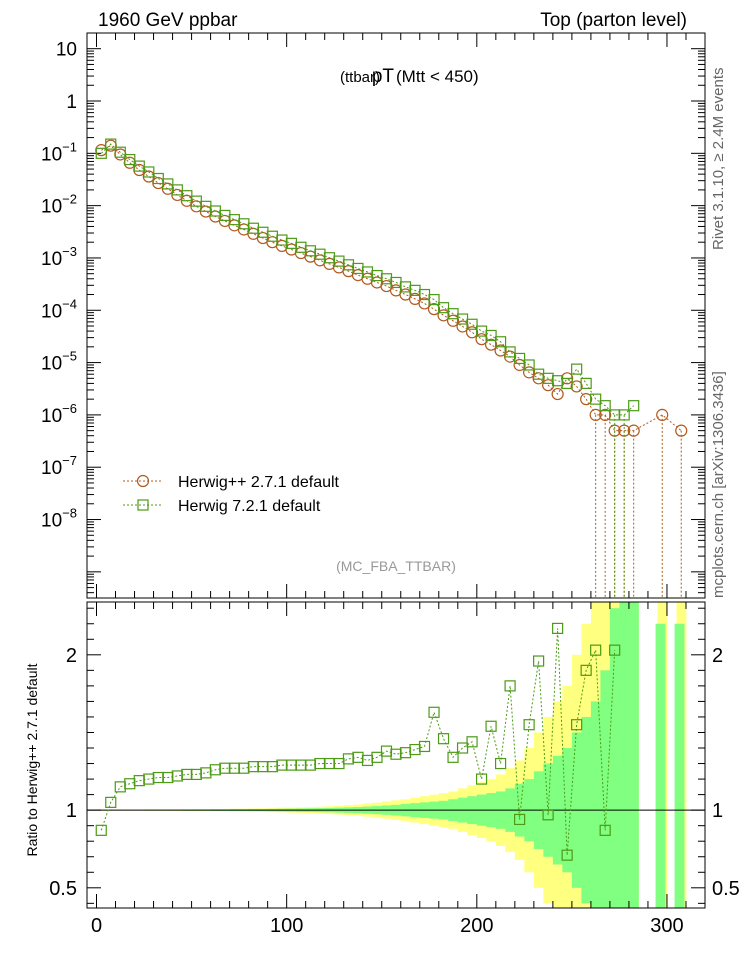 This screenshot has height=972, width=746. I want to click on y-tick-label: 10⁻⁴, so click(59, 309).